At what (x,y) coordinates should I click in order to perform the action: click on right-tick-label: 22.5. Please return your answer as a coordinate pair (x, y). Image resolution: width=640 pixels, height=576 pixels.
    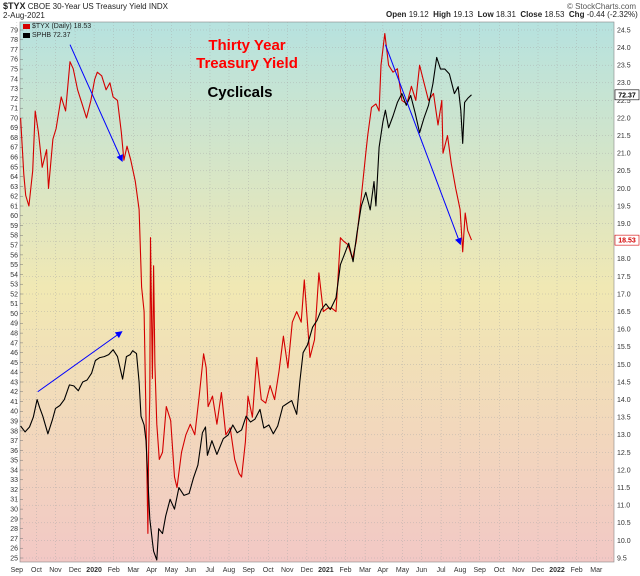
    Looking at the image, I should click on (624, 101).